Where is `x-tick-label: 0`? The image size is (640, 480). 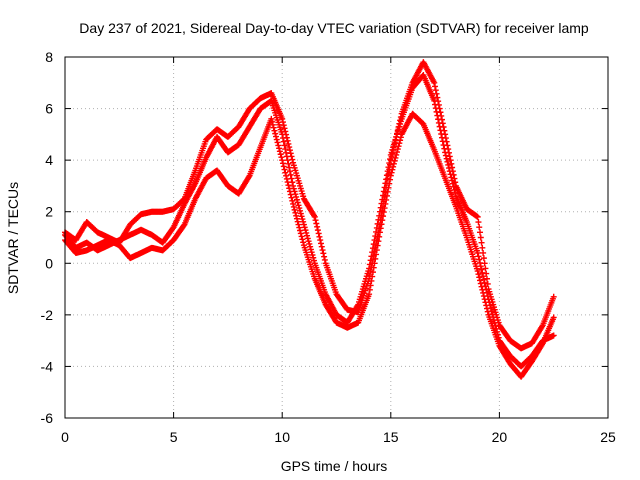 x-tick-label: 0 is located at coordinates (65, 437).